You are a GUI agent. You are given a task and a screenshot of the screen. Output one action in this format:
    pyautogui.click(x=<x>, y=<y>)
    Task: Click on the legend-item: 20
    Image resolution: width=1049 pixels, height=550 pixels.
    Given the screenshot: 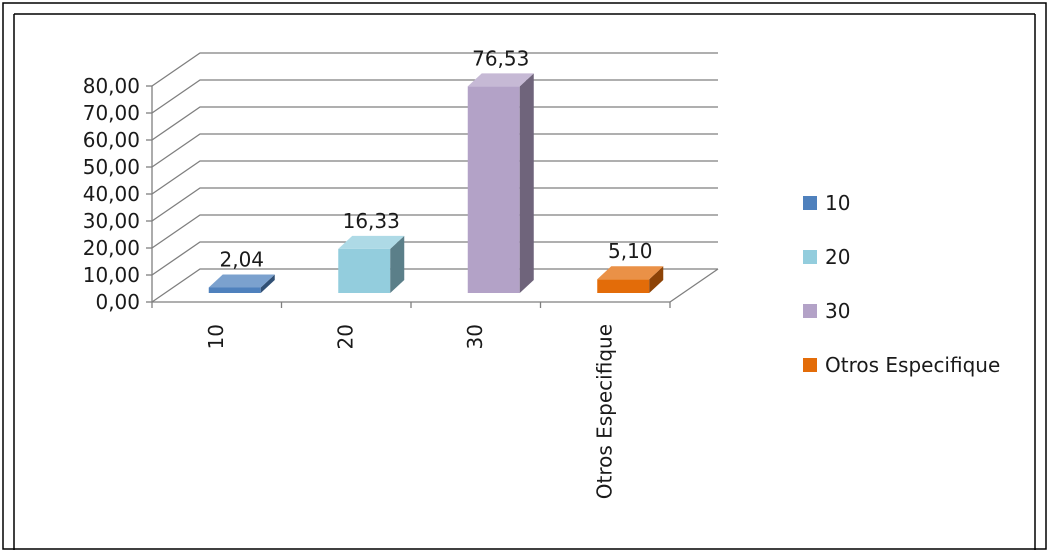 What is the action you would take?
    pyautogui.click(x=826, y=257)
    